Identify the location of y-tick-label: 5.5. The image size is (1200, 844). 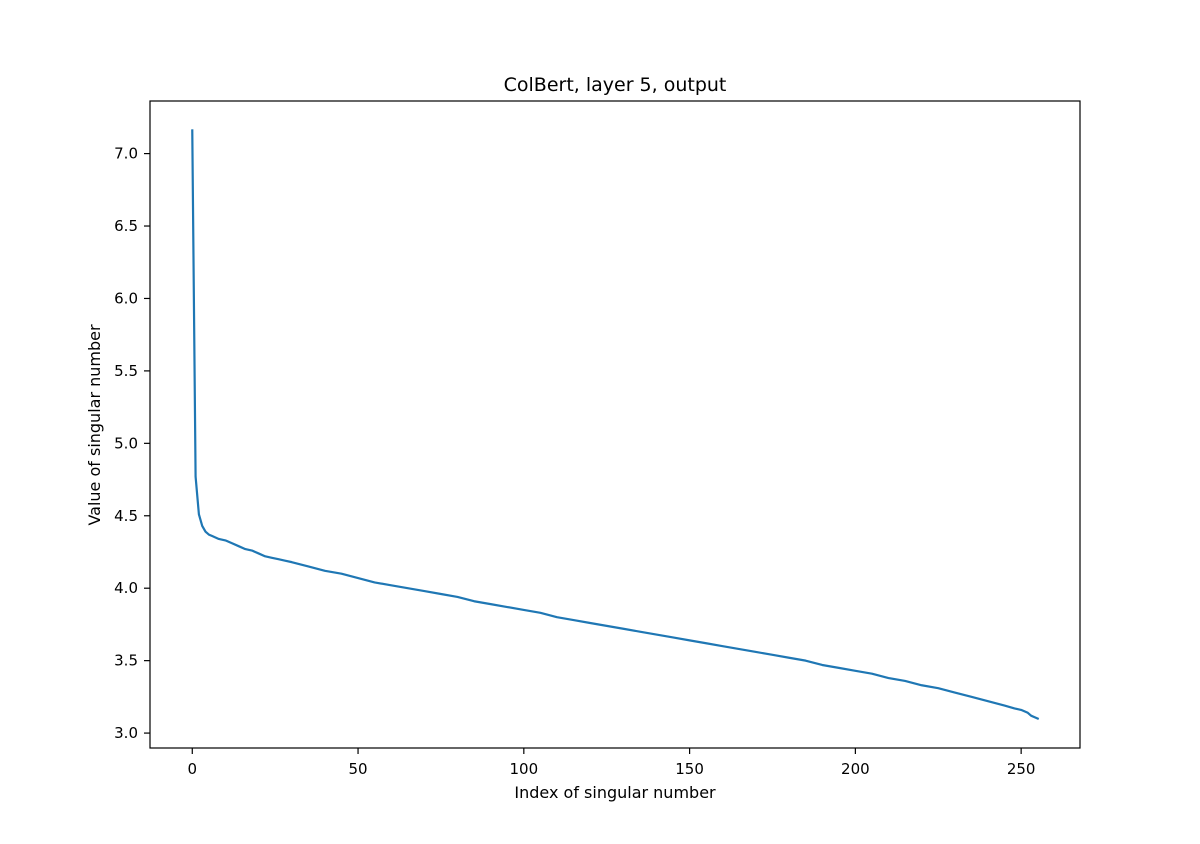
(126, 371).